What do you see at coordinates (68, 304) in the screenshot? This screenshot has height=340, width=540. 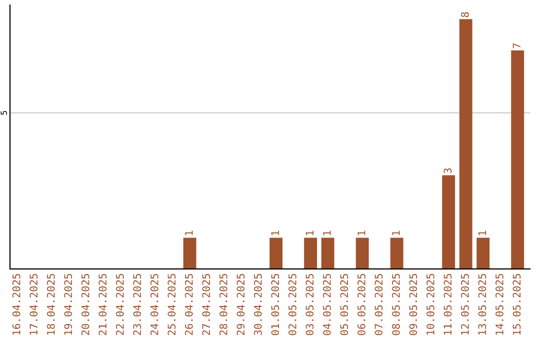 I see `x-tick-label: 19.04.2025` at bounding box center [68, 304].